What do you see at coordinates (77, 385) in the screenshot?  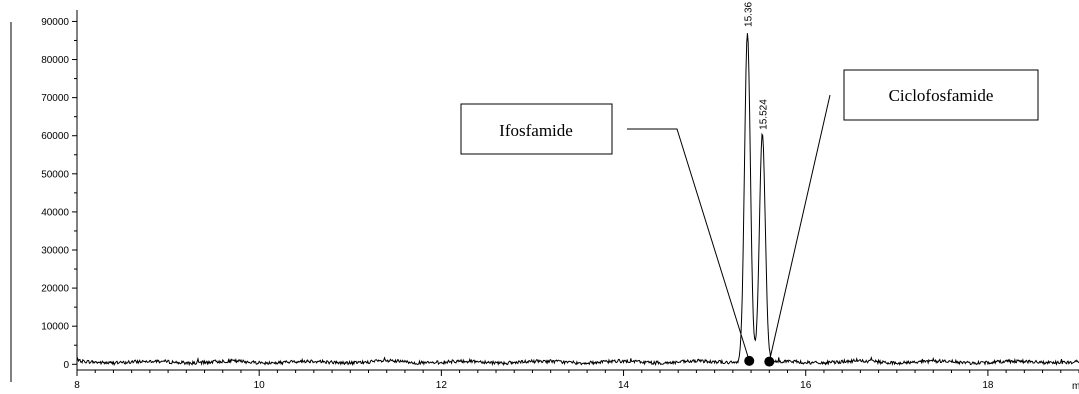 I see `x-tick-label: 8` at bounding box center [77, 385].